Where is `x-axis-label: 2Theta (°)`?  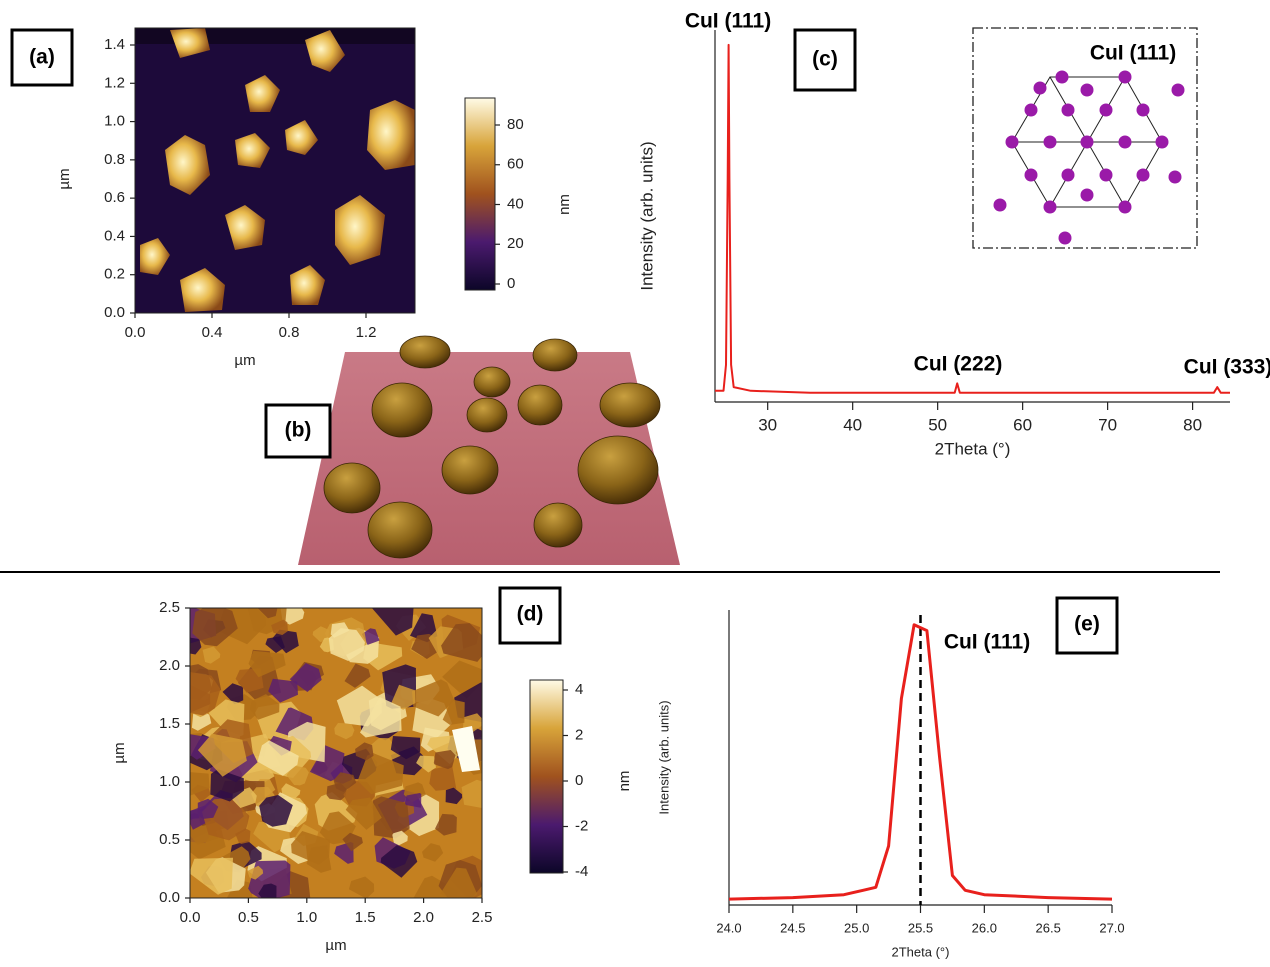
x-axis-label: 2Theta (°) is located at coordinates (973, 448).